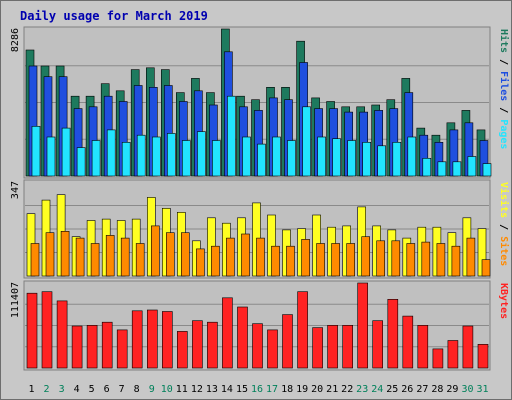  What do you see at coordinates (15, 40) in the screenshot?
I see `y-max-label: 8286` at bounding box center [15, 40].